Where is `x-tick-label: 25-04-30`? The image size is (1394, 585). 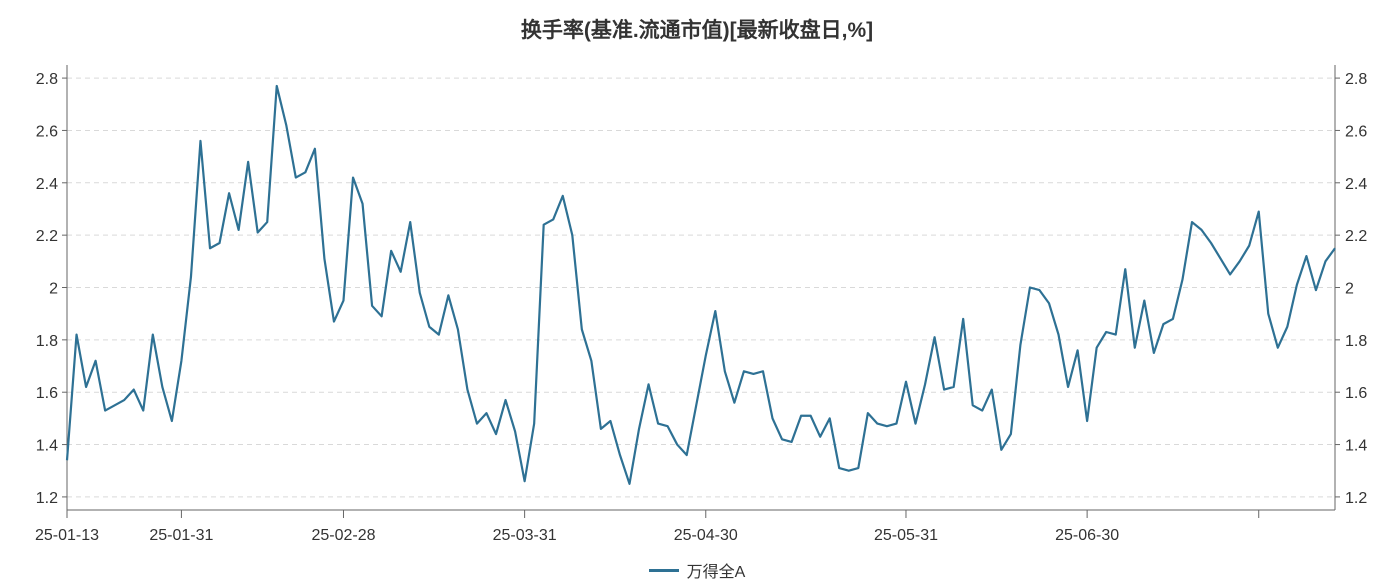
x-tick-label: 25-04-30 is located at coordinates (706, 535).